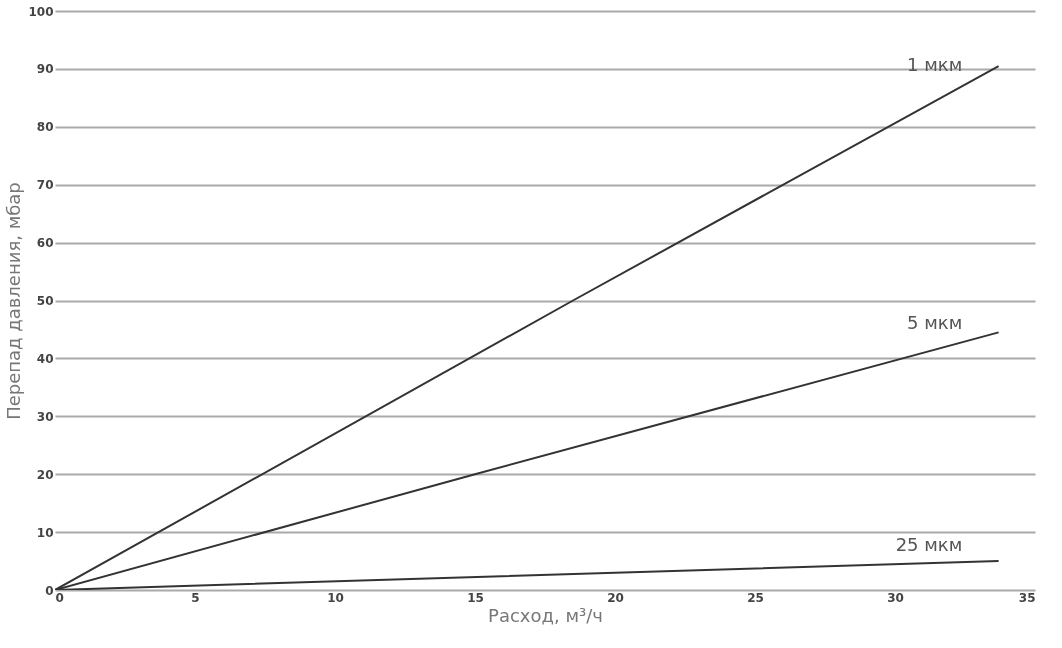  I want to click on y-tick-label: 70, so click(45, 185).